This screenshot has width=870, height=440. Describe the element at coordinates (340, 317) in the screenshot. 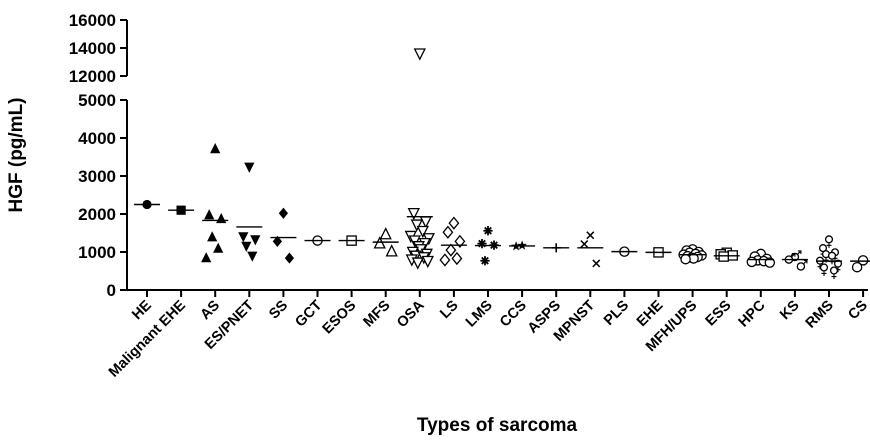

I see `x-tick-label: ESOS` at that location.